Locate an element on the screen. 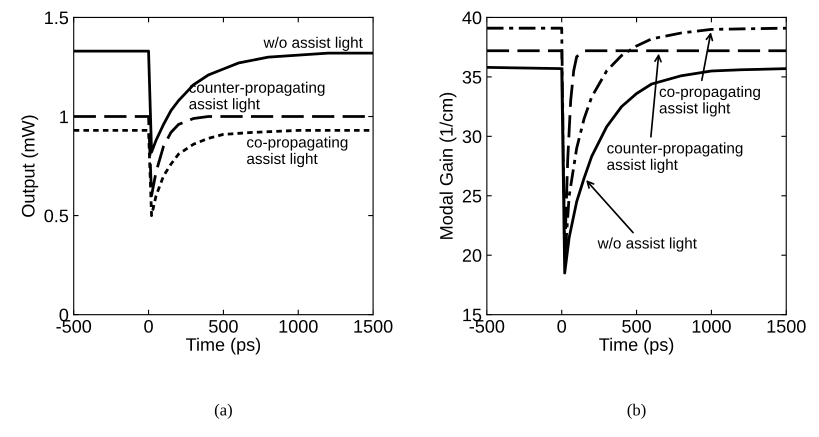 This screenshot has height=437, width=819. text: (a) is located at coordinates (223, 411).